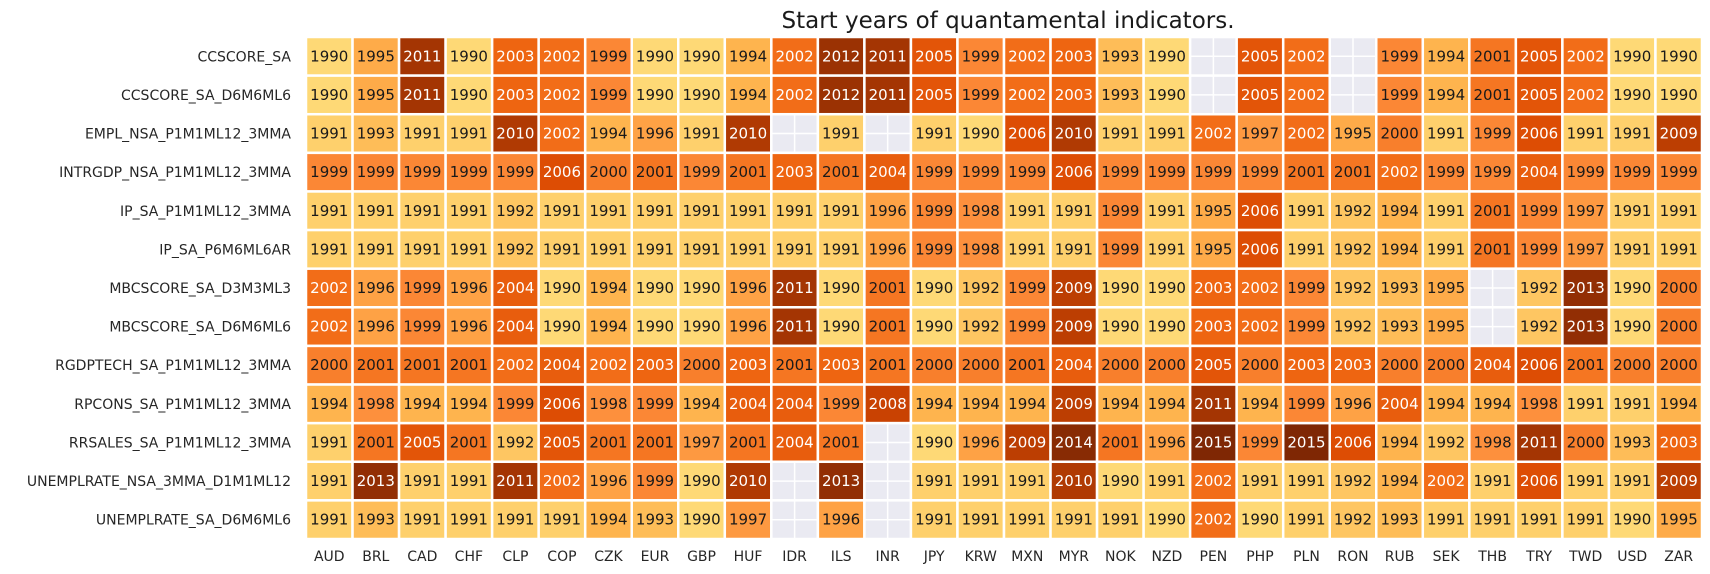 The width and height of the screenshot is (1710, 574). Describe the element at coordinates (1306, 557) in the screenshot. I see `column-label: PLN` at that location.